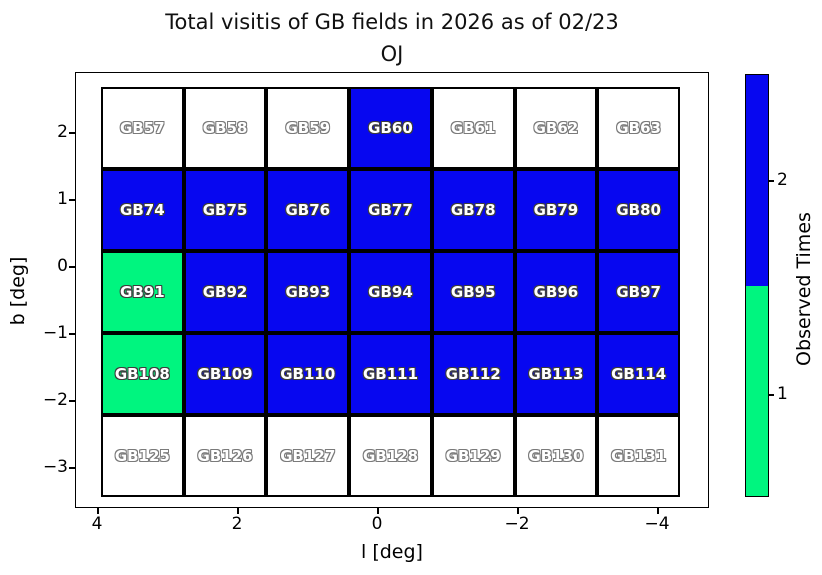  I want to click on field-label: GB127, so click(308, 456).